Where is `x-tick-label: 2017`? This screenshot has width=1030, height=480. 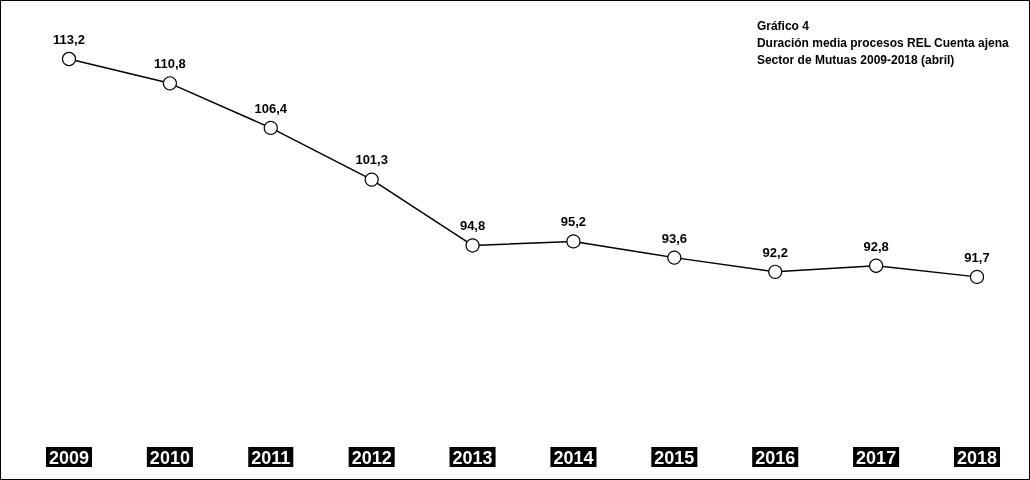
x-tick-label: 2017 is located at coordinates (876, 458).